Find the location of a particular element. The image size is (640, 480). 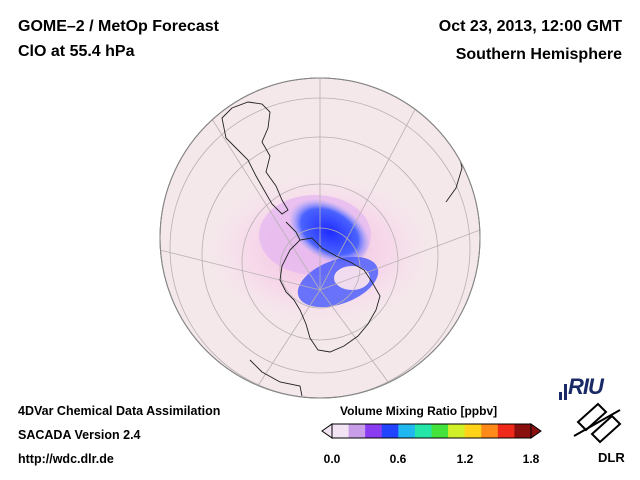

colorbar-title: Volume Mixing Ratio [ppbv] is located at coordinates (419, 411).